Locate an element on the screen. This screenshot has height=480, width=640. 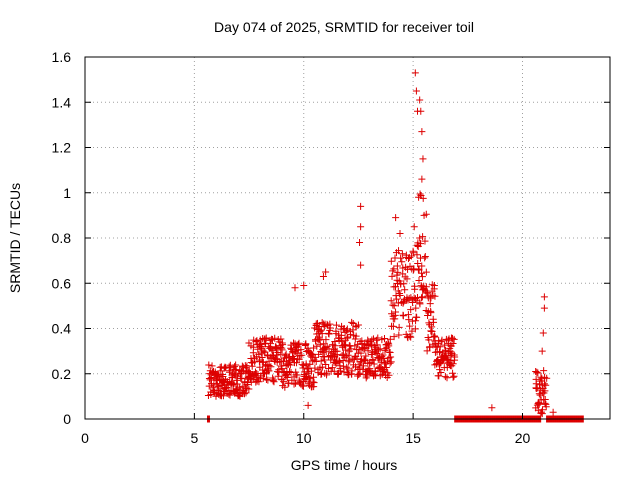
x-tick-label: 5 is located at coordinates (194, 438).